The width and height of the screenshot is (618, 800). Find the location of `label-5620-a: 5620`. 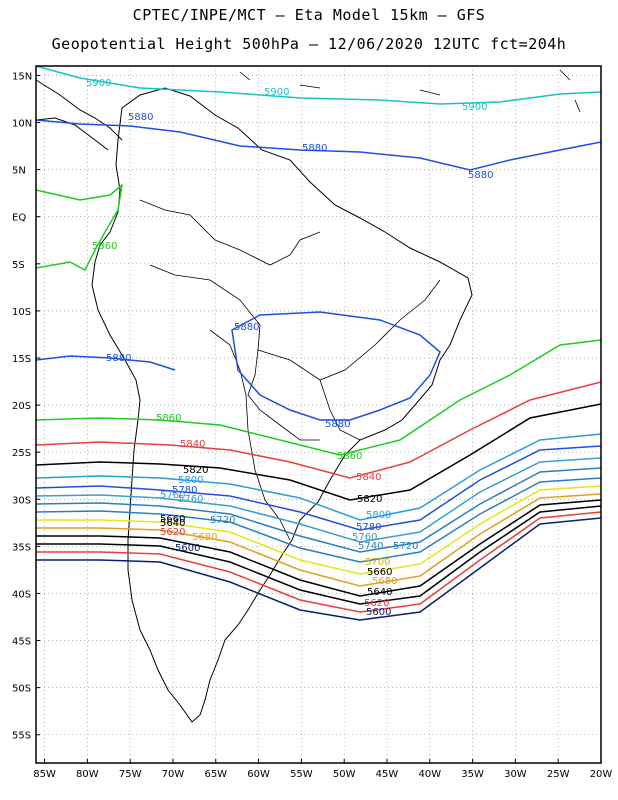

label-5620-a: 5620 is located at coordinates (172, 532).